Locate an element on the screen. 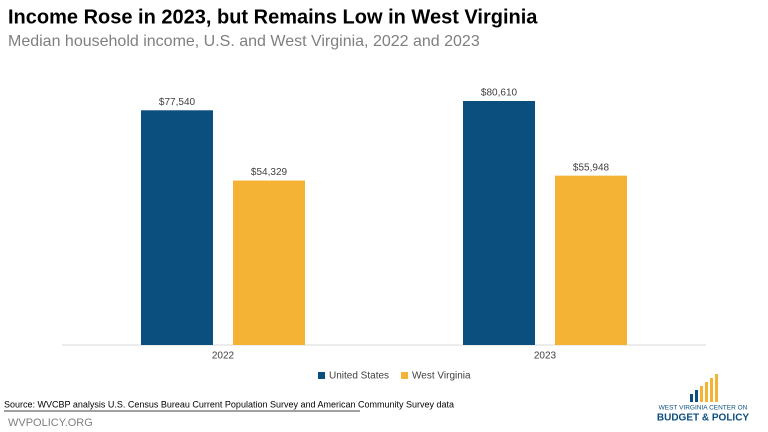 The image size is (768, 432). logo-line: BUDGET & POLICY is located at coordinates (703, 418).